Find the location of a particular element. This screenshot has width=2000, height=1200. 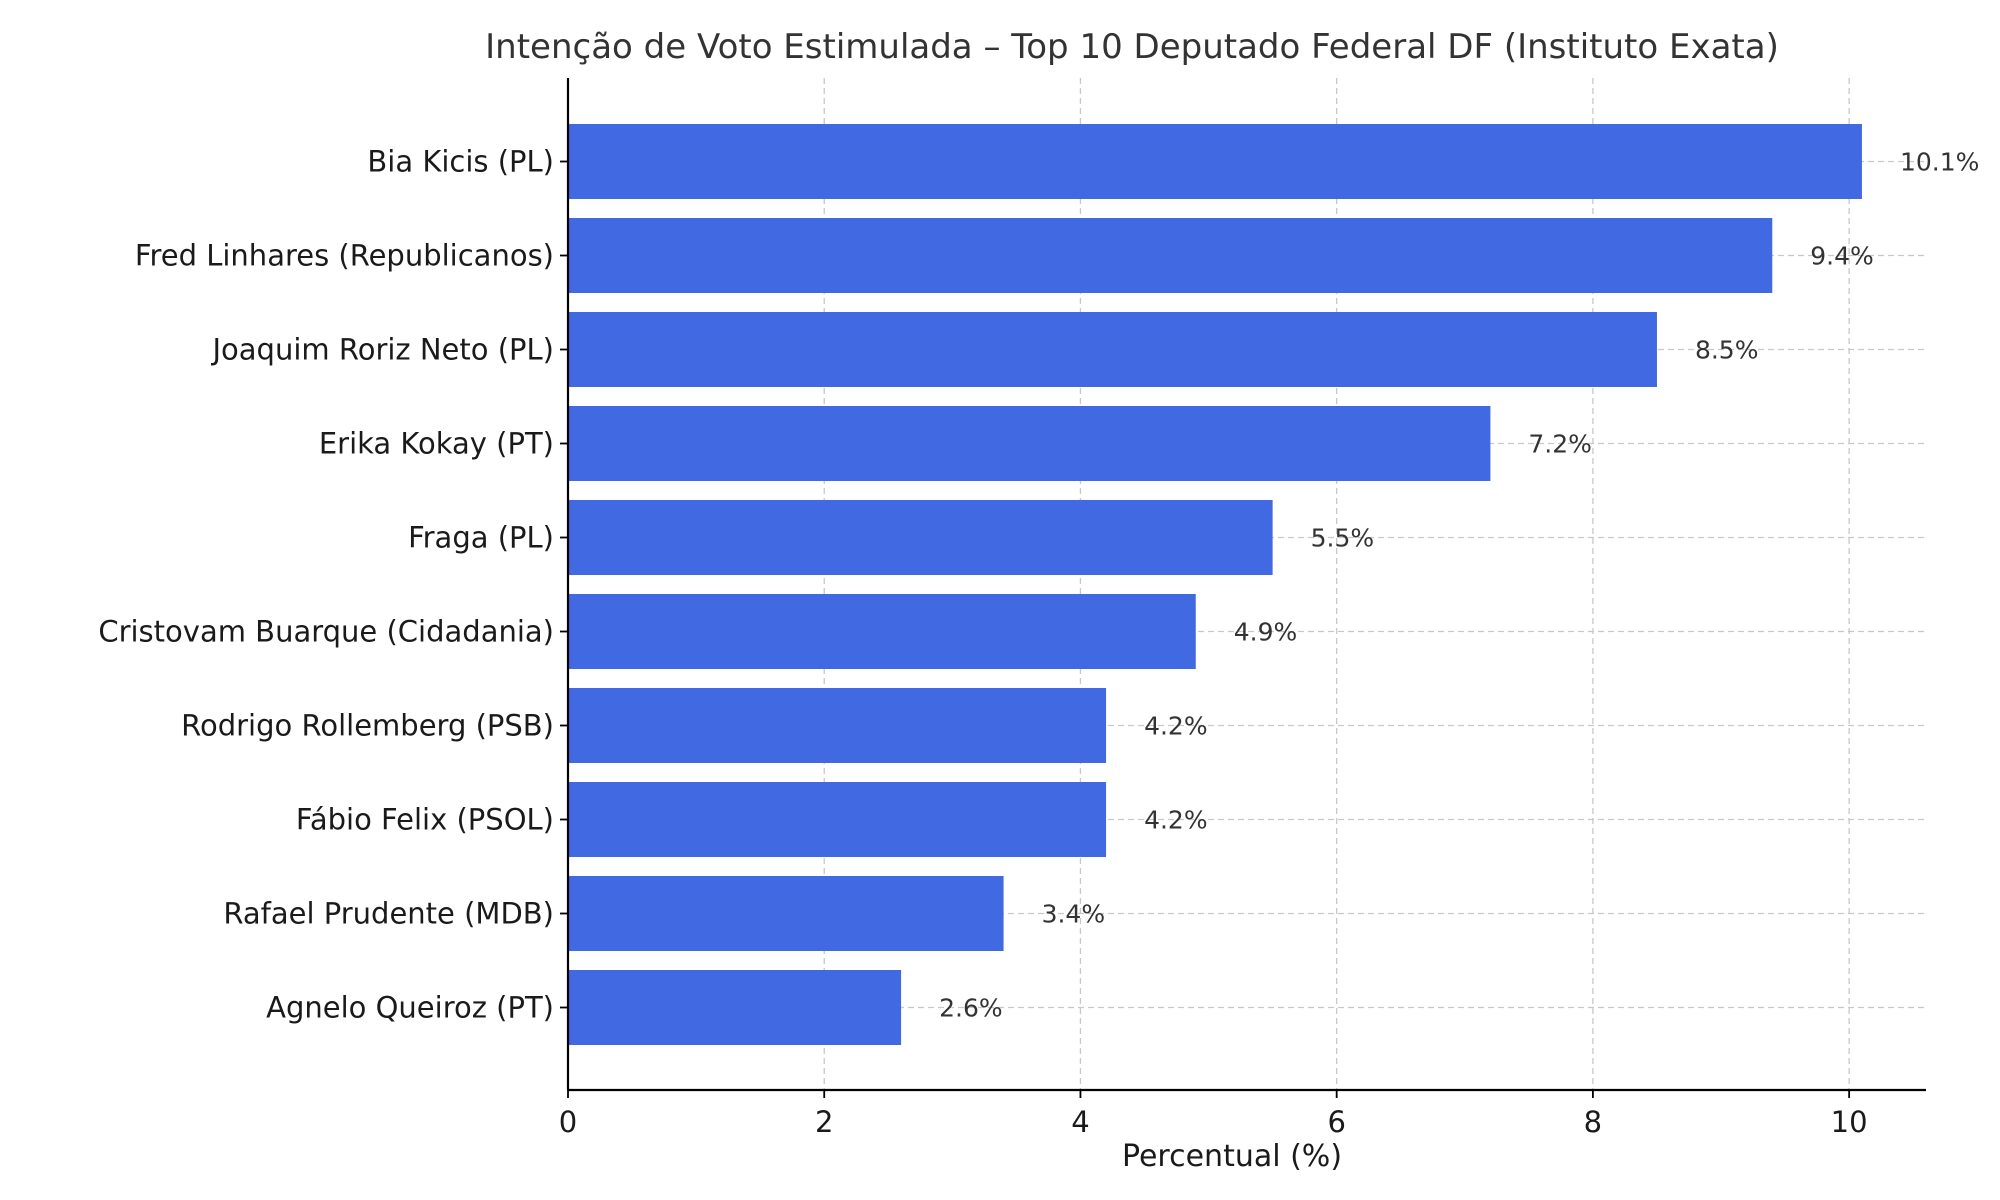

value-label: 2.6% is located at coordinates (971, 1008).